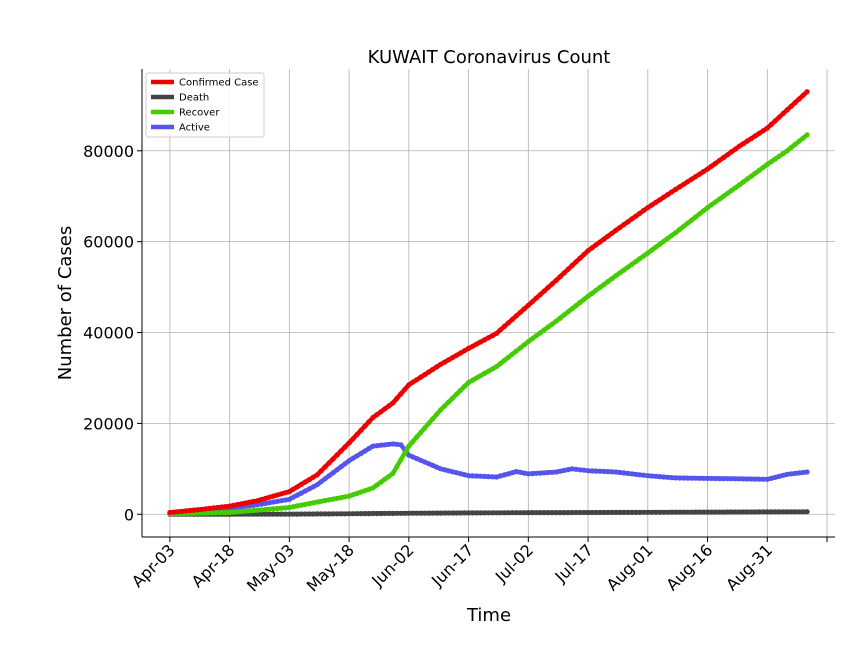 The image size is (864, 648). What do you see at coordinates (488, 615) in the screenshot?
I see `x-axis-title: Time` at bounding box center [488, 615].